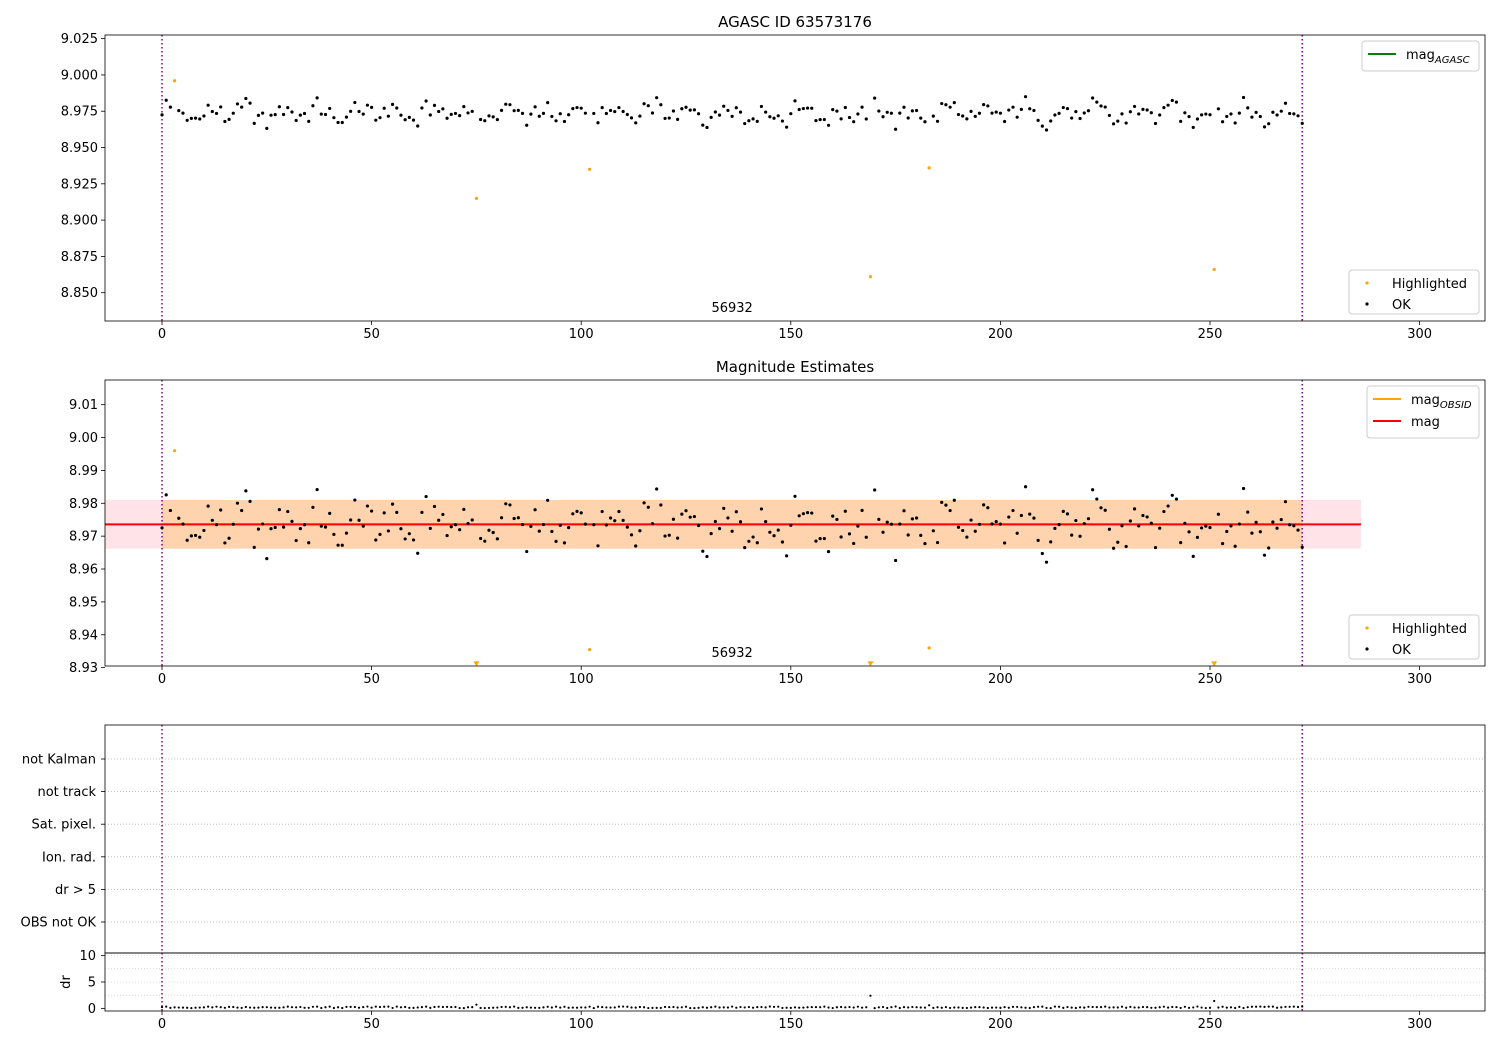 The height and width of the screenshot is (1050, 1500). Describe the element at coordinates (1000, 1024) in the screenshot. I see `x-tick-label: 200` at that location.